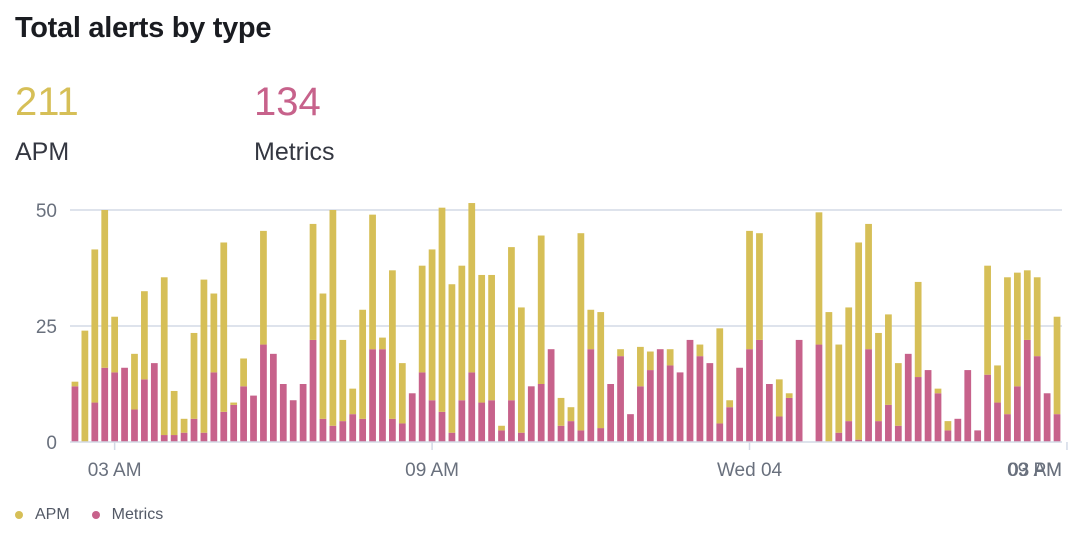 This screenshot has height=544, width=1080. I want to click on x-tick-label: 09 AM, so click(432, 470).